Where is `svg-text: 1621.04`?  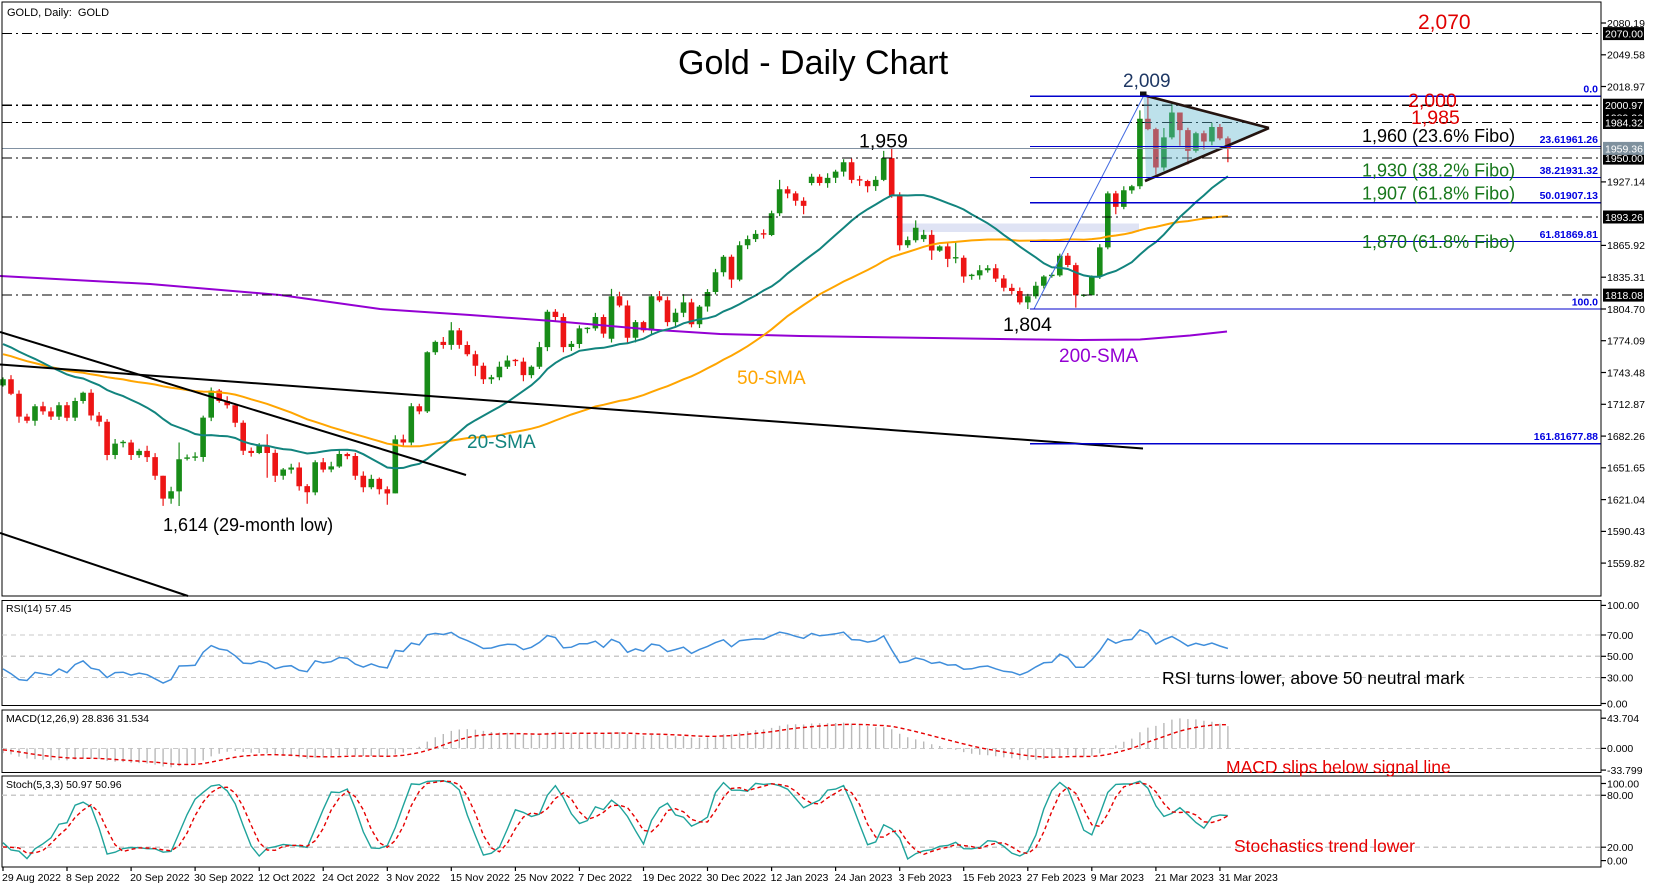 svg-text: 1621.04 is located at coordinates (1626, 500).